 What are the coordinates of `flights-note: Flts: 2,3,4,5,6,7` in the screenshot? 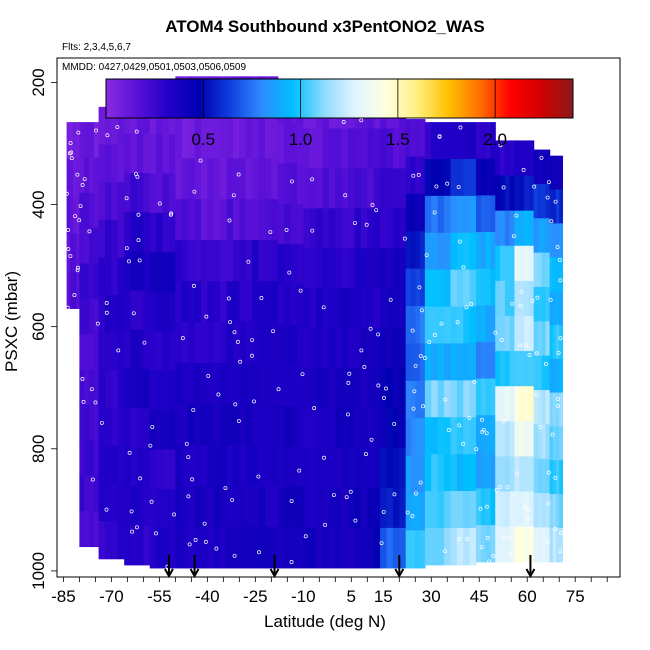 It's located at (96, 47).